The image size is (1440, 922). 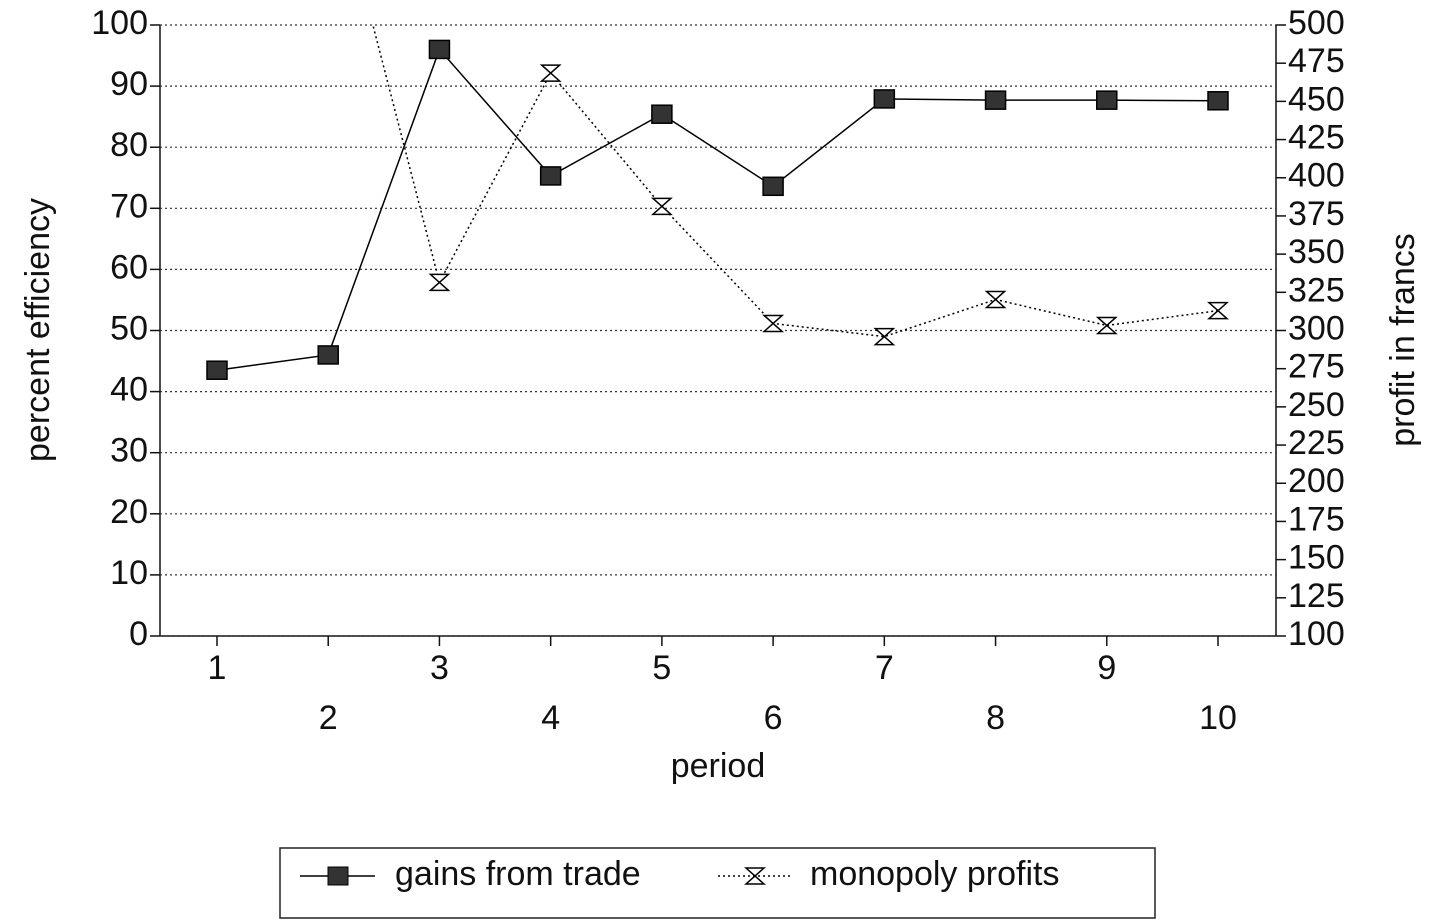 I want to click on y-tick-label: 80, so click(x=129, y=145).